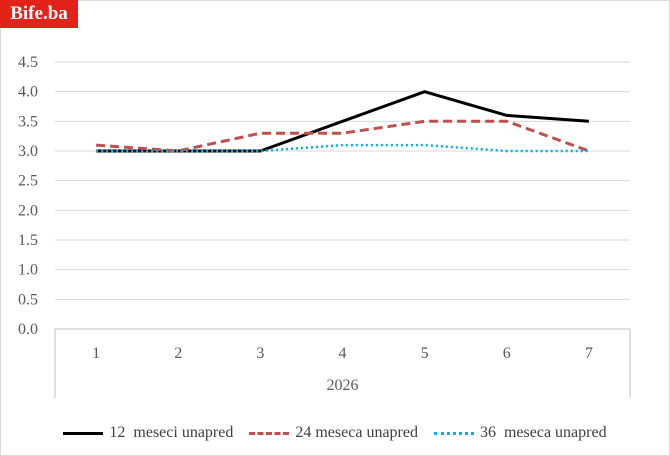 This screenshot has width=670, height=456. Describe the element at coordinates (83, 433) in the screenshot. I see `legend-swatch-12-months` at that location.